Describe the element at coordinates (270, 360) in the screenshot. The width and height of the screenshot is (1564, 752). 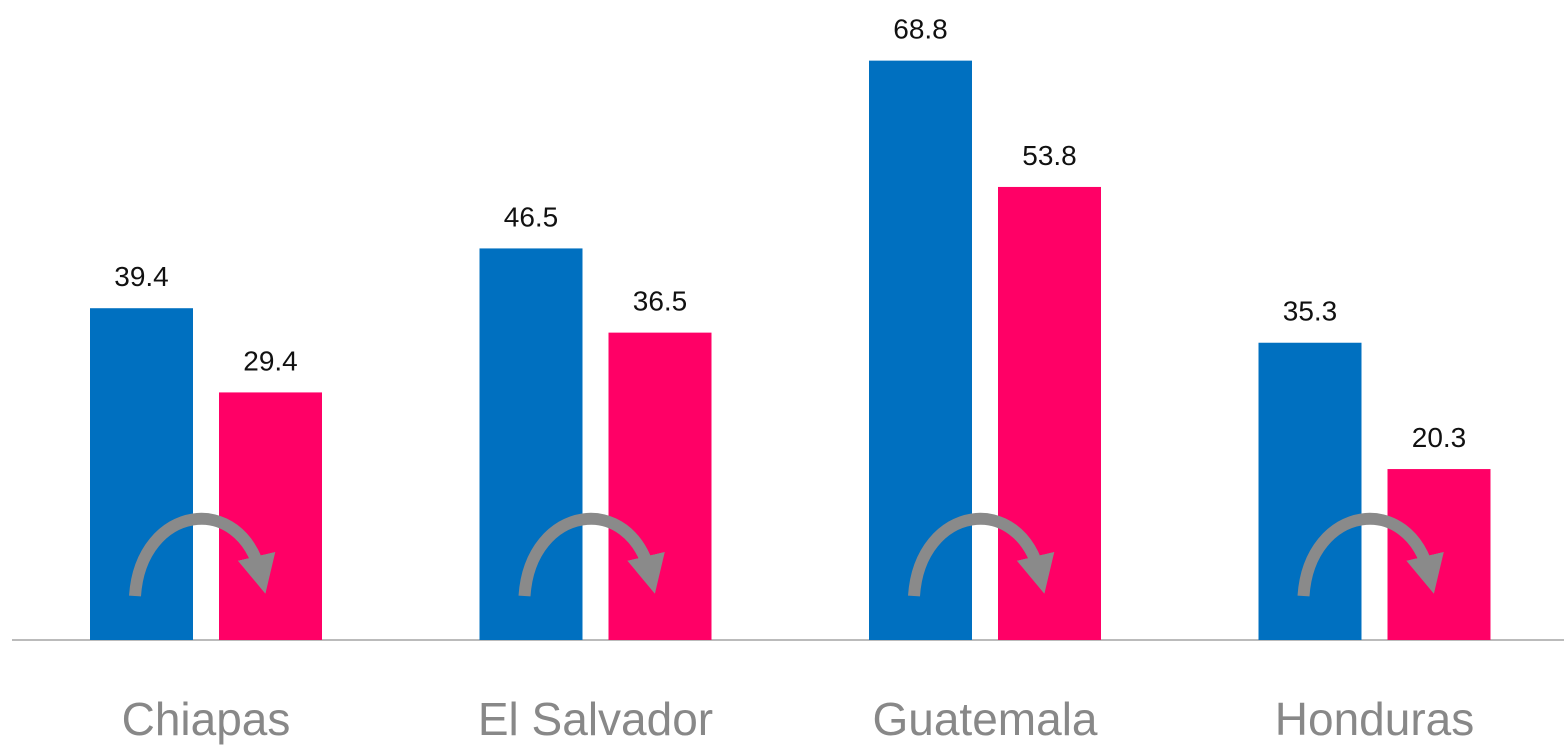
I see `value-label: 29.4` at that location.